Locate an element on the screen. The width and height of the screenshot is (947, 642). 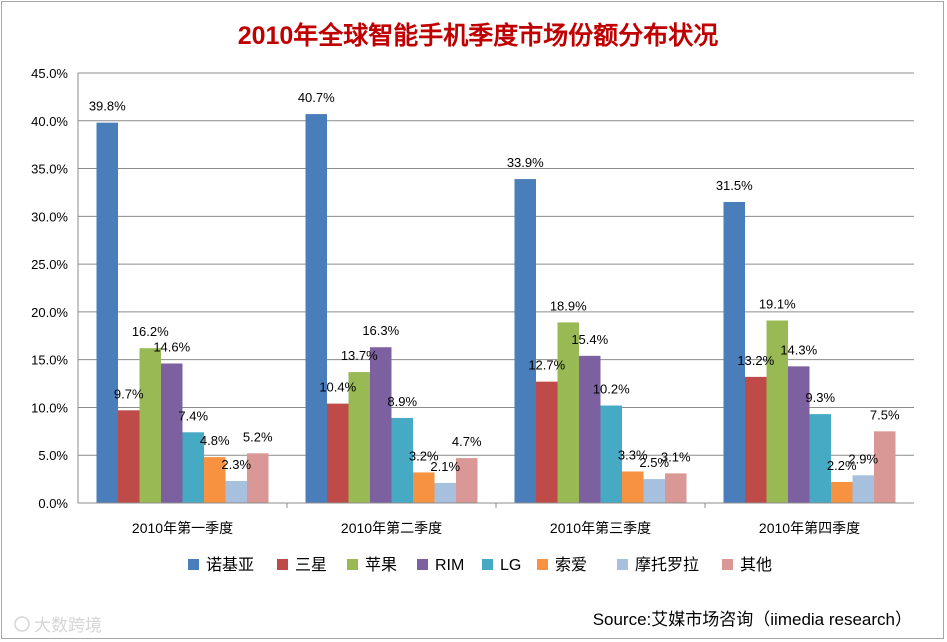
legend-label: RIM is located at coordinates (449, 565).